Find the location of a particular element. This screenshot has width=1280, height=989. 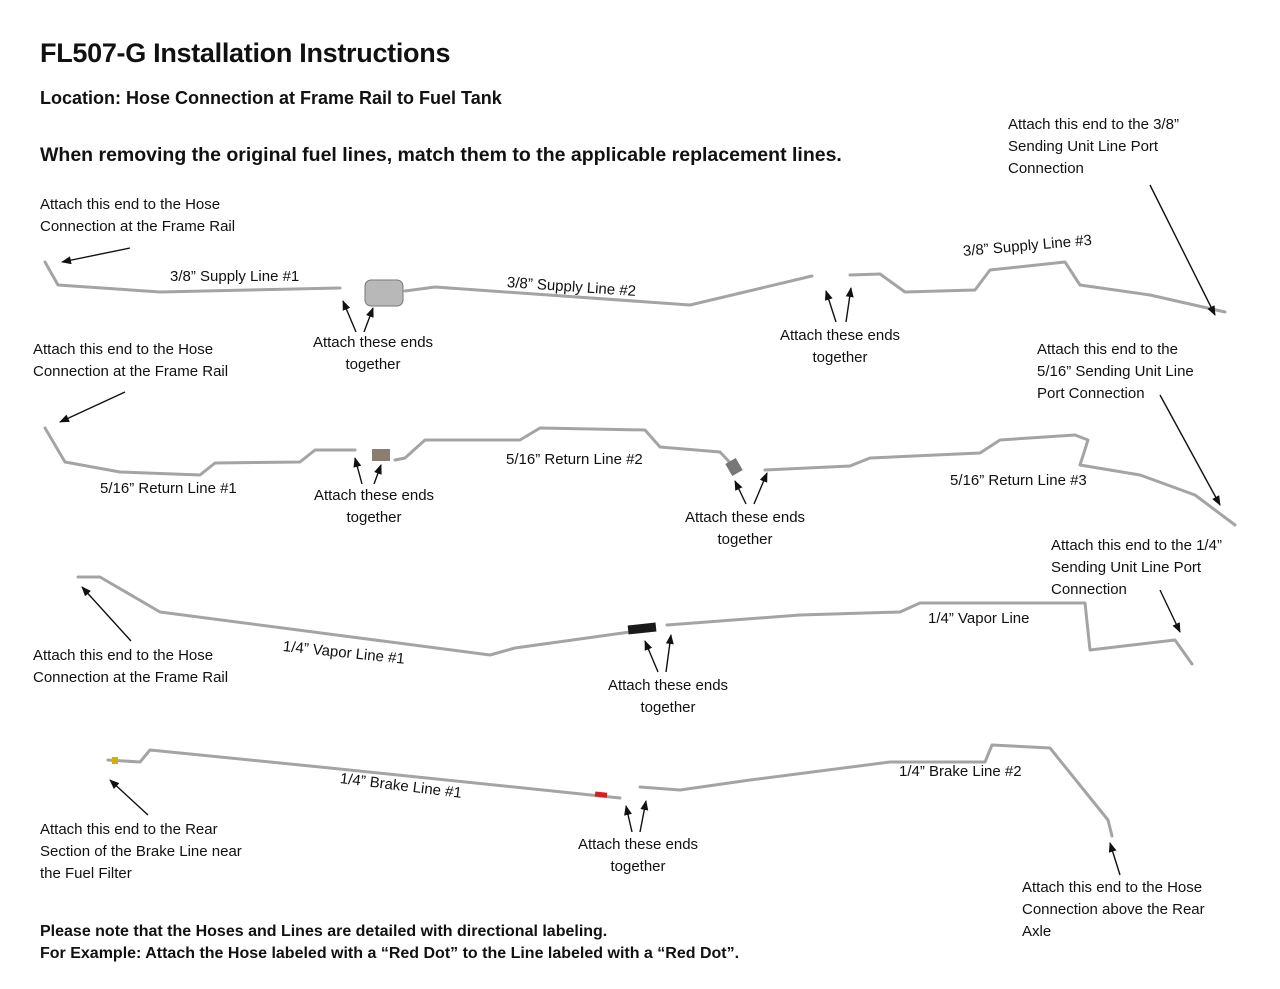

return-line-1-label: 5/16” Return Line #1 is located at coordinates (168, 488).